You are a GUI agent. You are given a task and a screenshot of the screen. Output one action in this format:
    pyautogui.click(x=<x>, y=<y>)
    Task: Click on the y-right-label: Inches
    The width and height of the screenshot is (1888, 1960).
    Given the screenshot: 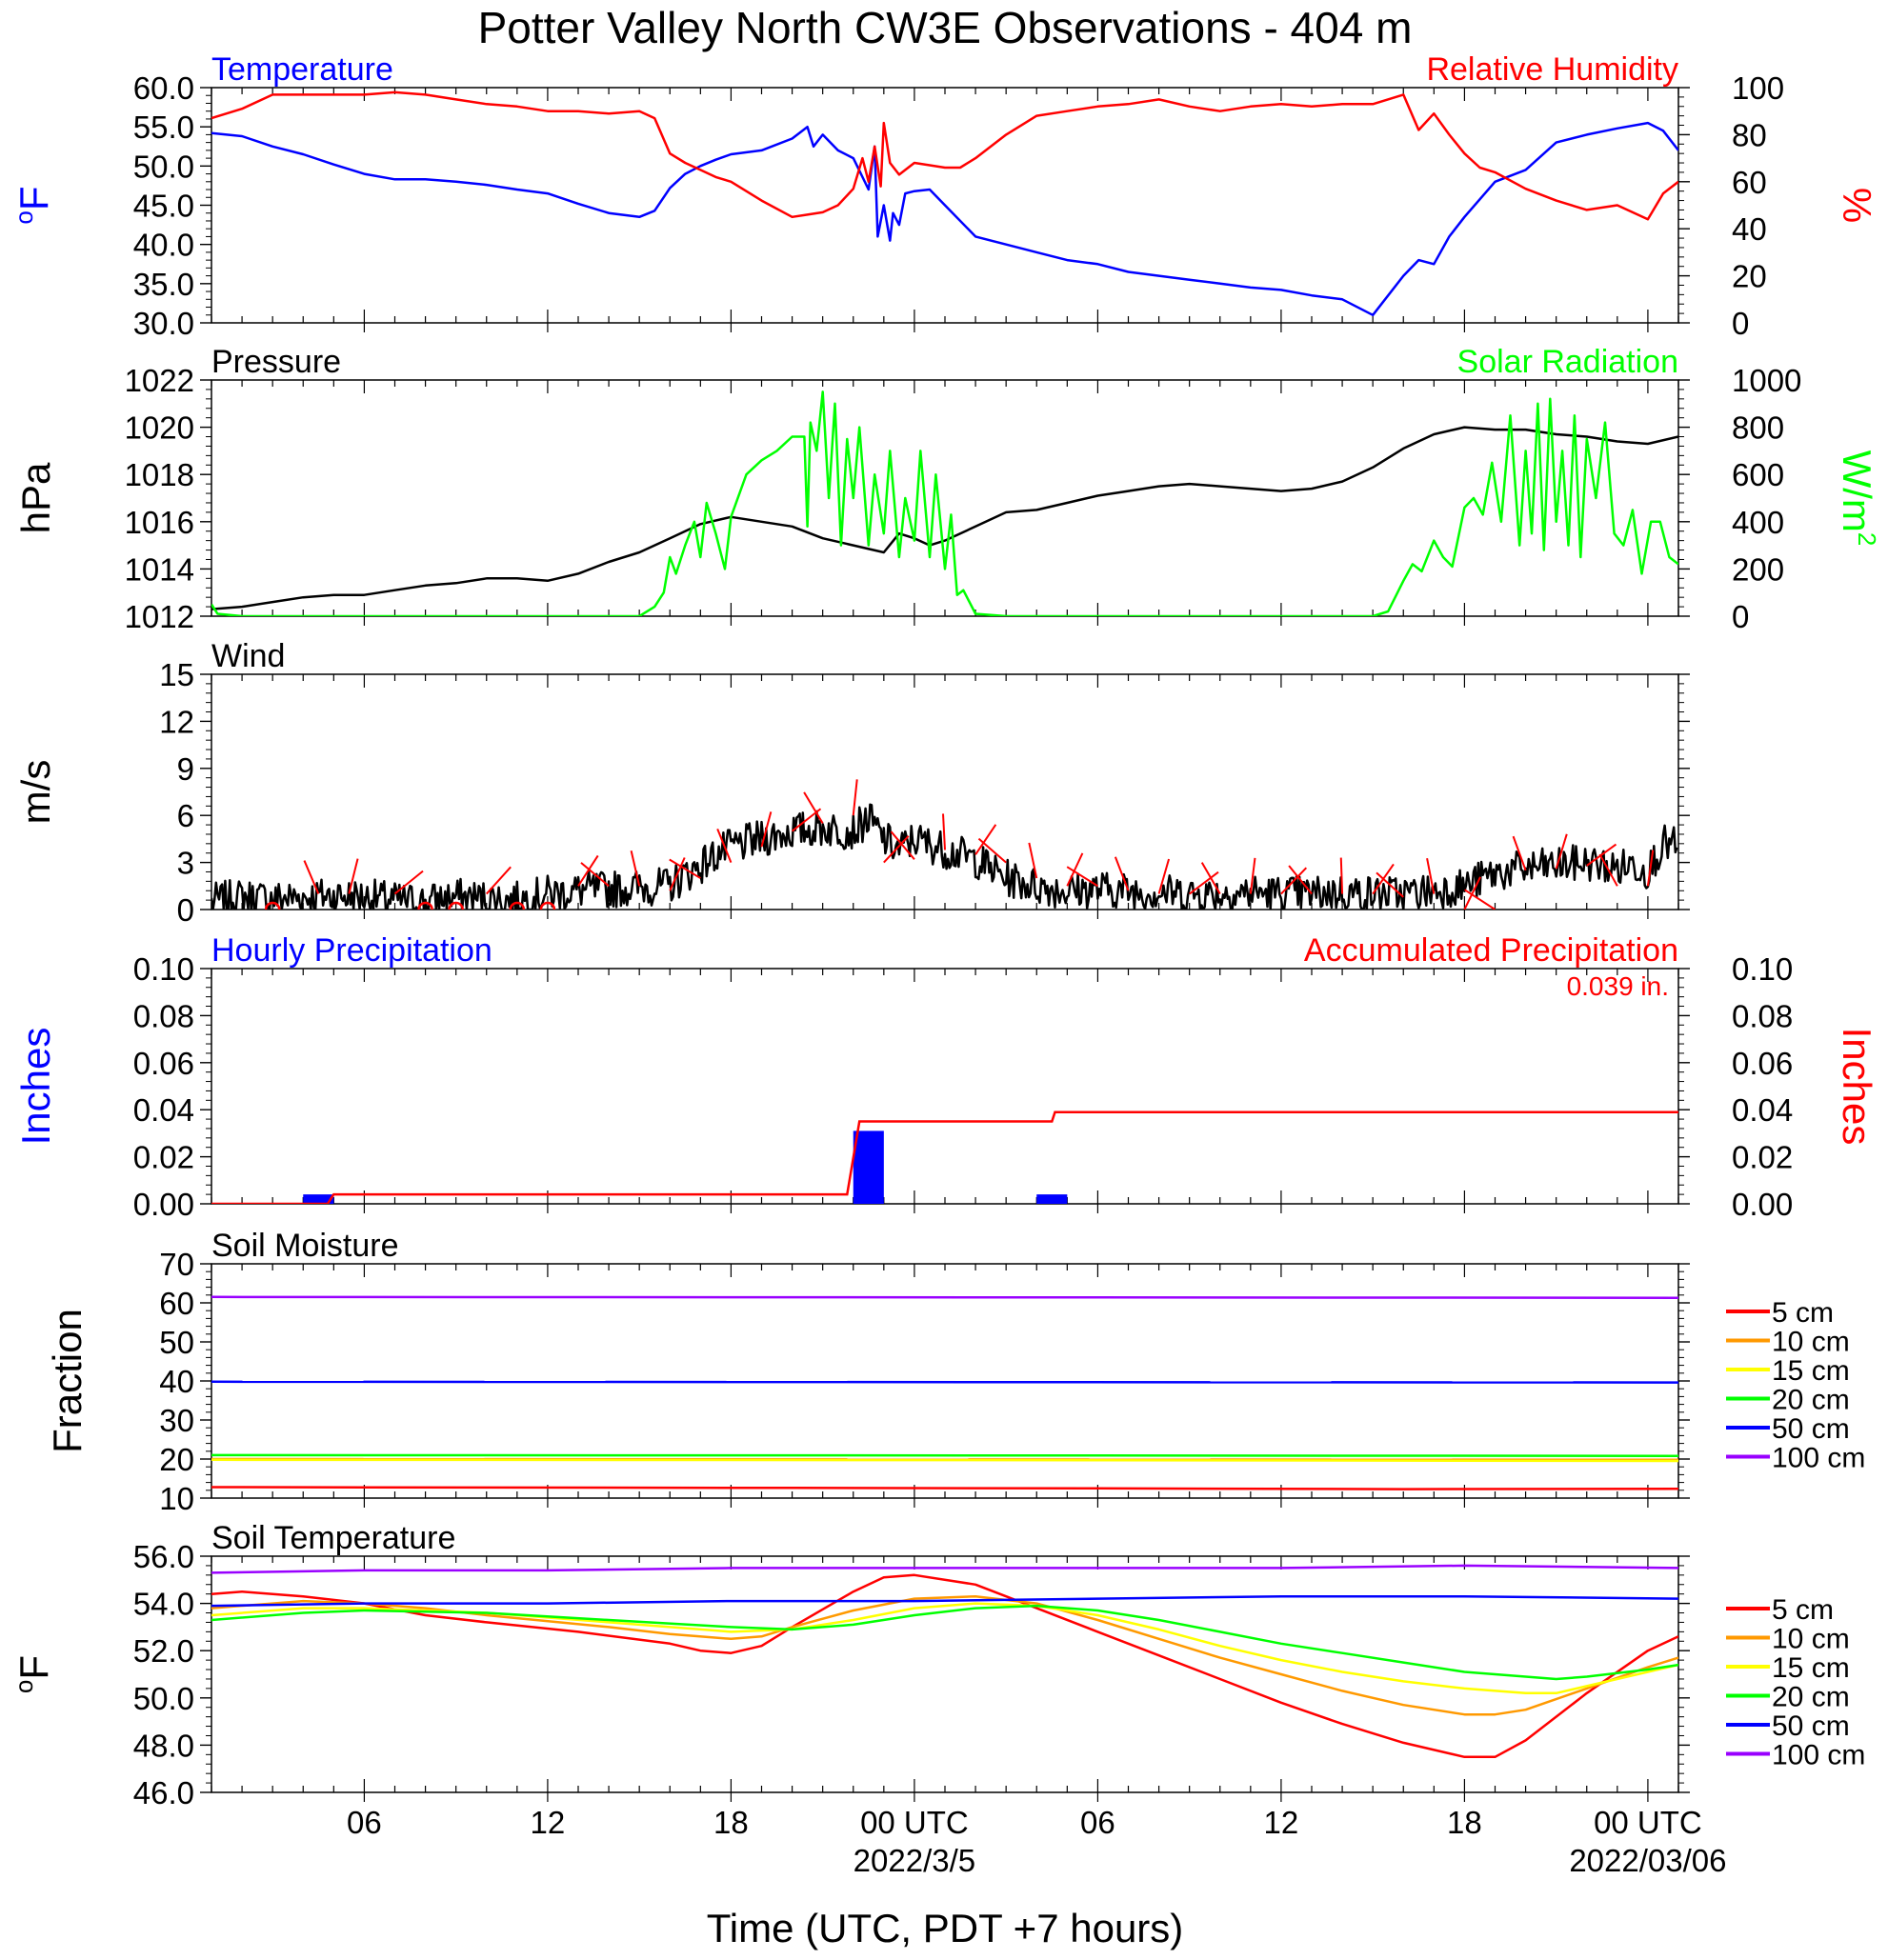 What is the action you would take?
    pyautogui.click(x=1857, y=1087)
    